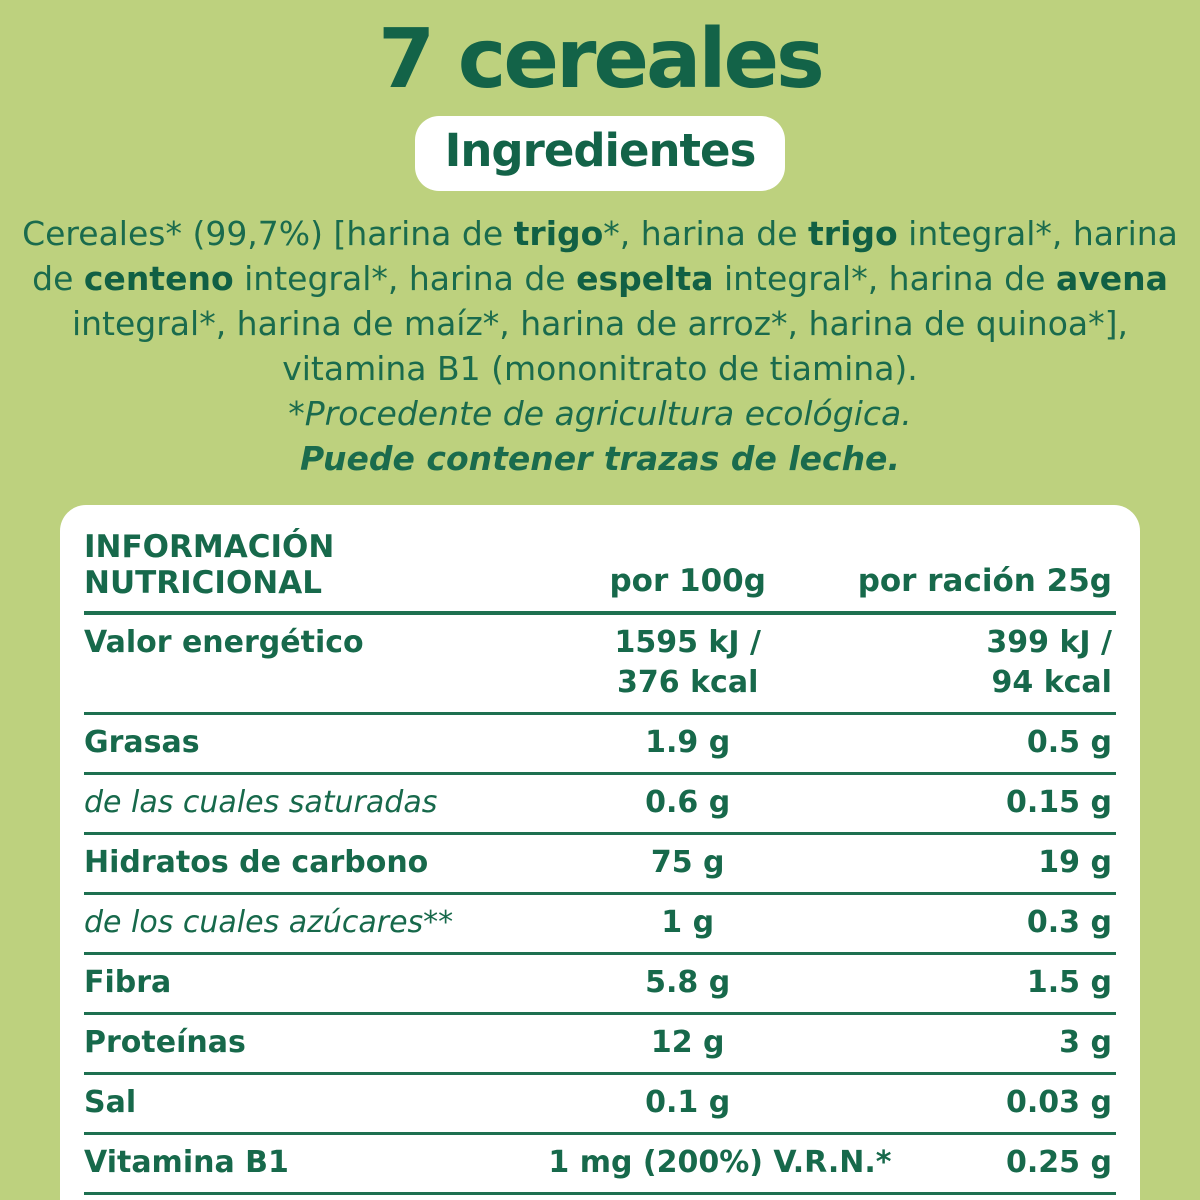 This screenshot has width=1200, height=1200. What do you see at coordinates (720, 1162) in the screenshot?
I see `row-per100-value: 1 mg (200%) V.R.N.*` at bounding box center [720, 1162].